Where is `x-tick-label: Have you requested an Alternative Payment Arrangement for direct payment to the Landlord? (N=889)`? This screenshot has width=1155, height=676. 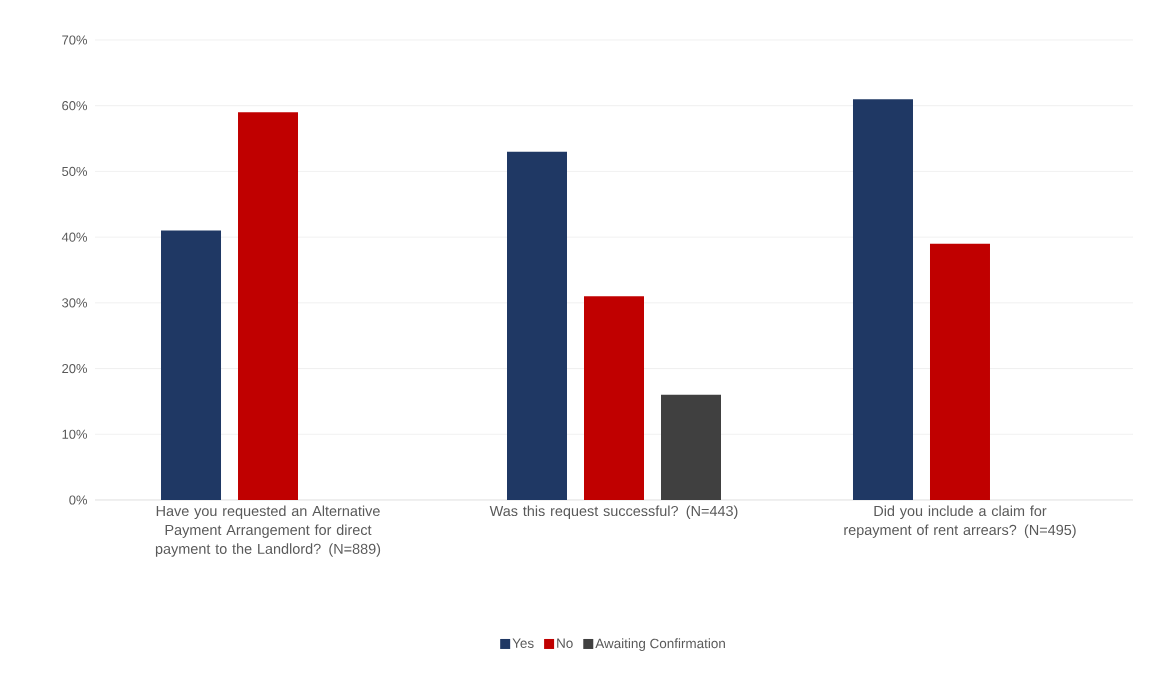 x-tick-label: Have you requested an Alternative Payment Arrangement for direct payment to the Landlord? (N=889) is located at coordinates (268, 531).